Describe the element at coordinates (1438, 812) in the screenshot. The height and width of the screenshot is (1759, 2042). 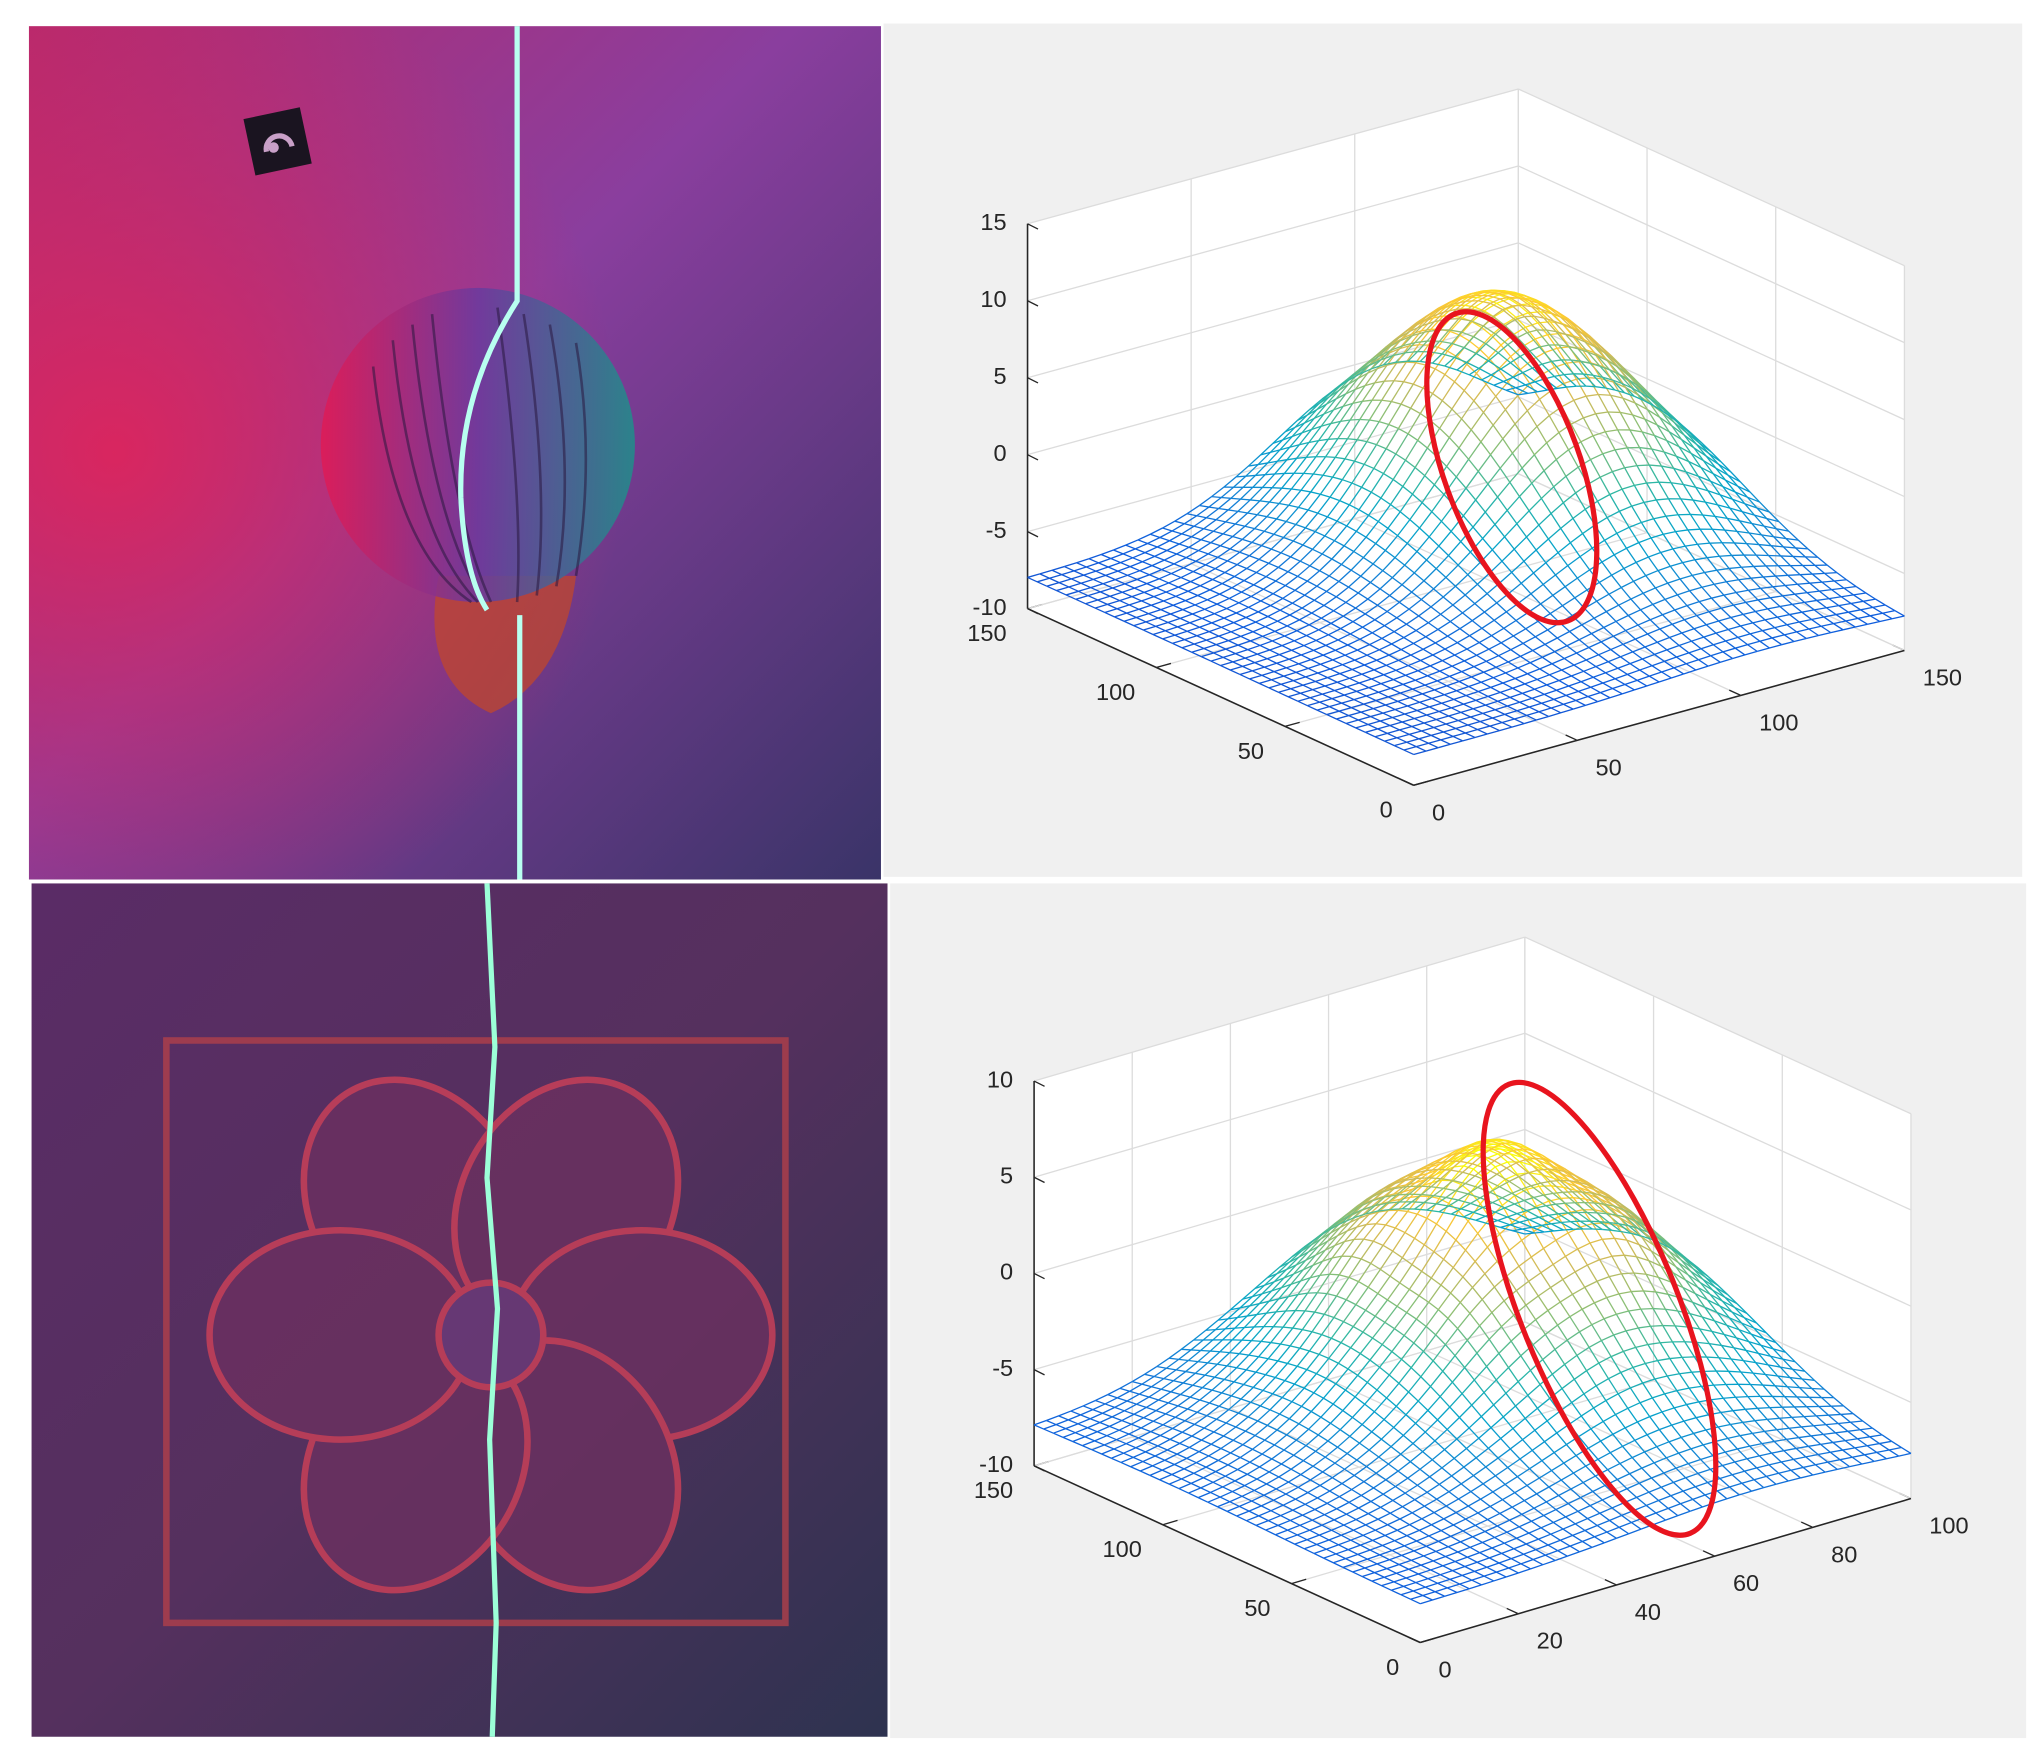
I see `x-tick-label: 0` at that location.